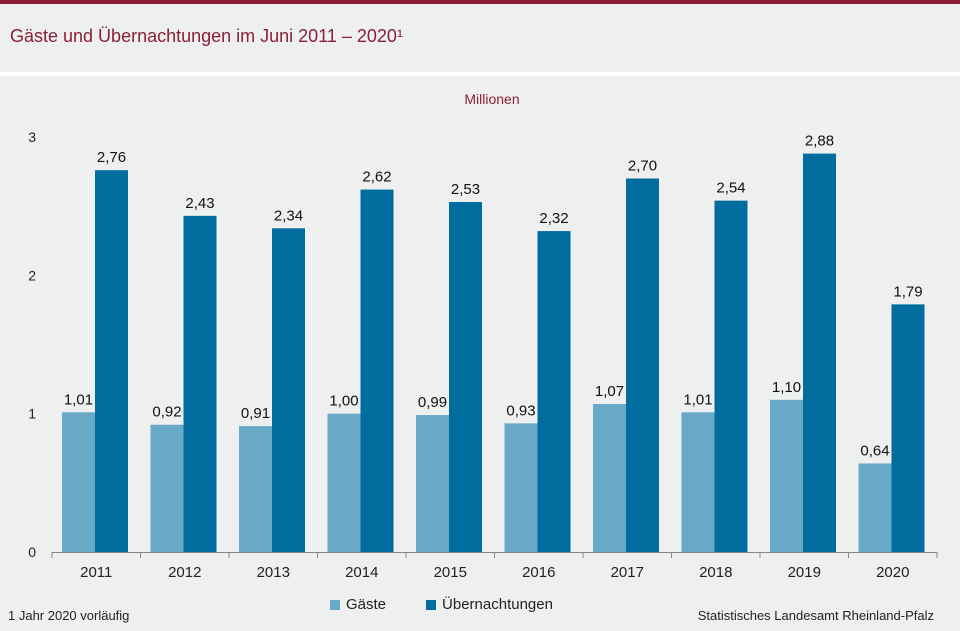 This screenshot has height=631, width=960. I want to click on title-divider, so click(480, 74).